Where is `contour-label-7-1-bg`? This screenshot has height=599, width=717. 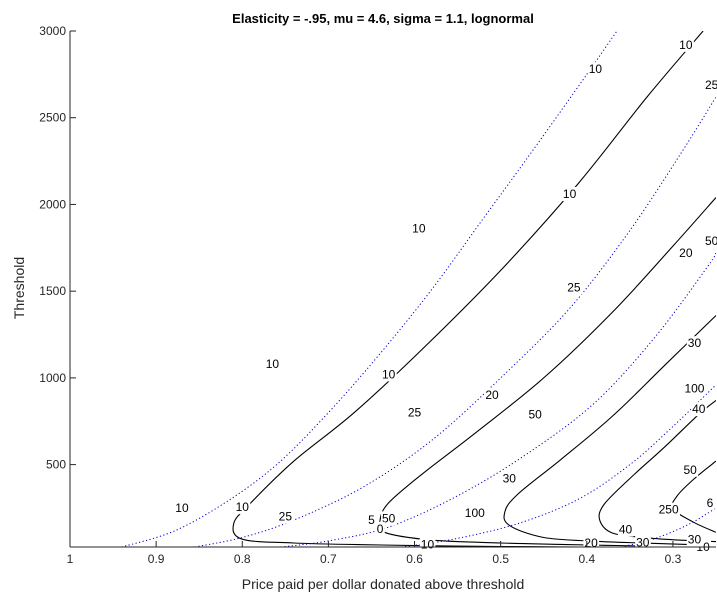
contour-label-7-1-bg is located at coordinates (535, 414).